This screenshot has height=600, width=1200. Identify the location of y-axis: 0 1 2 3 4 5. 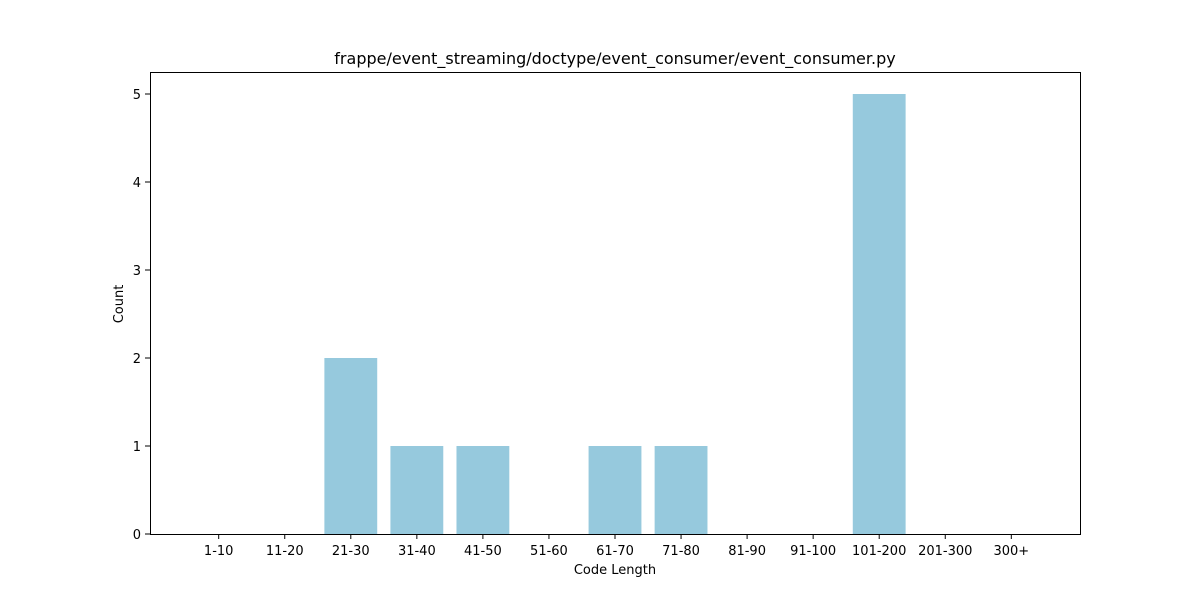
(141, 315).